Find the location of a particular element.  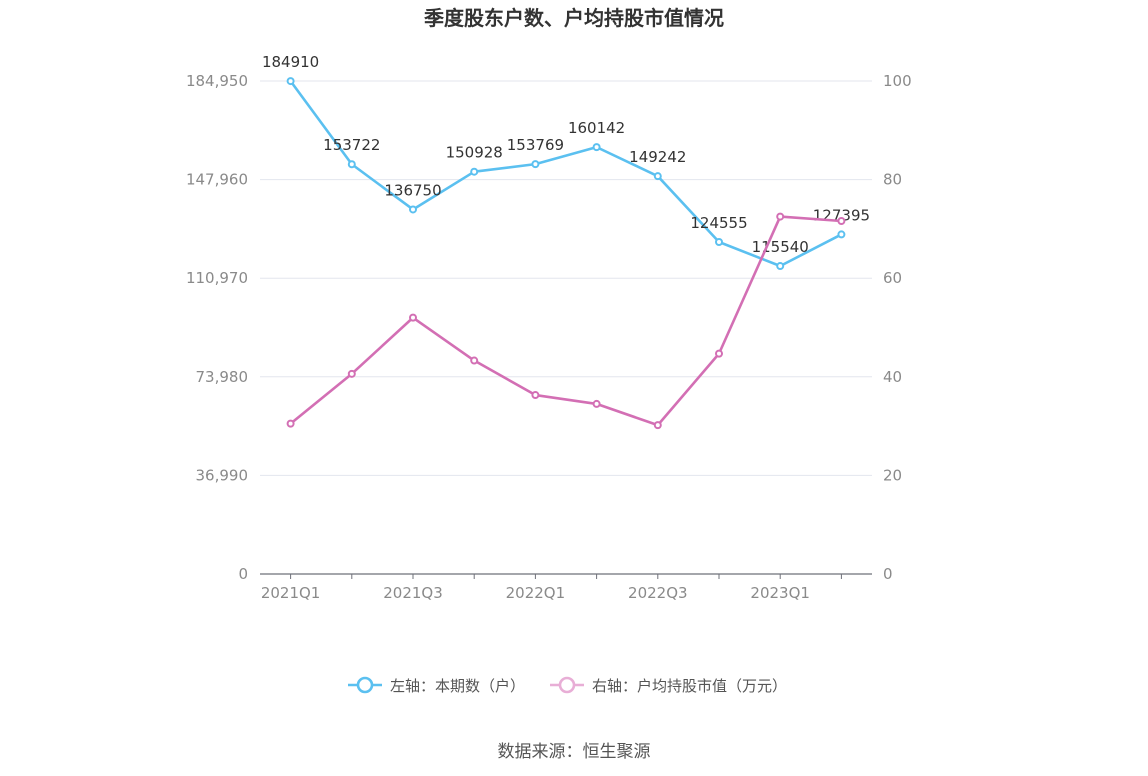

left-tick-label: 36,990 is located at coordinates (222, 475).